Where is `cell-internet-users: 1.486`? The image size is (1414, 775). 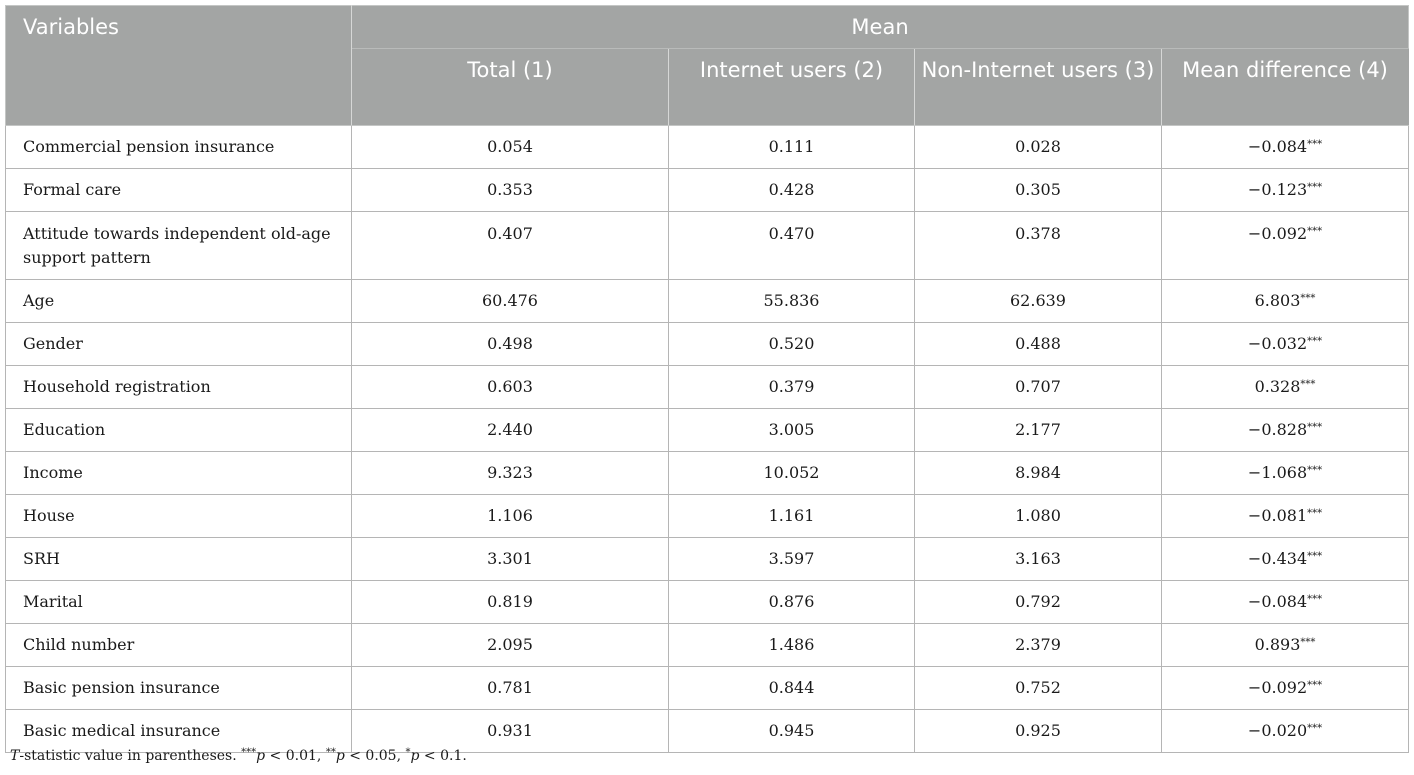 cell-internet-users: 1.486 is located at coordinates (791, 645).